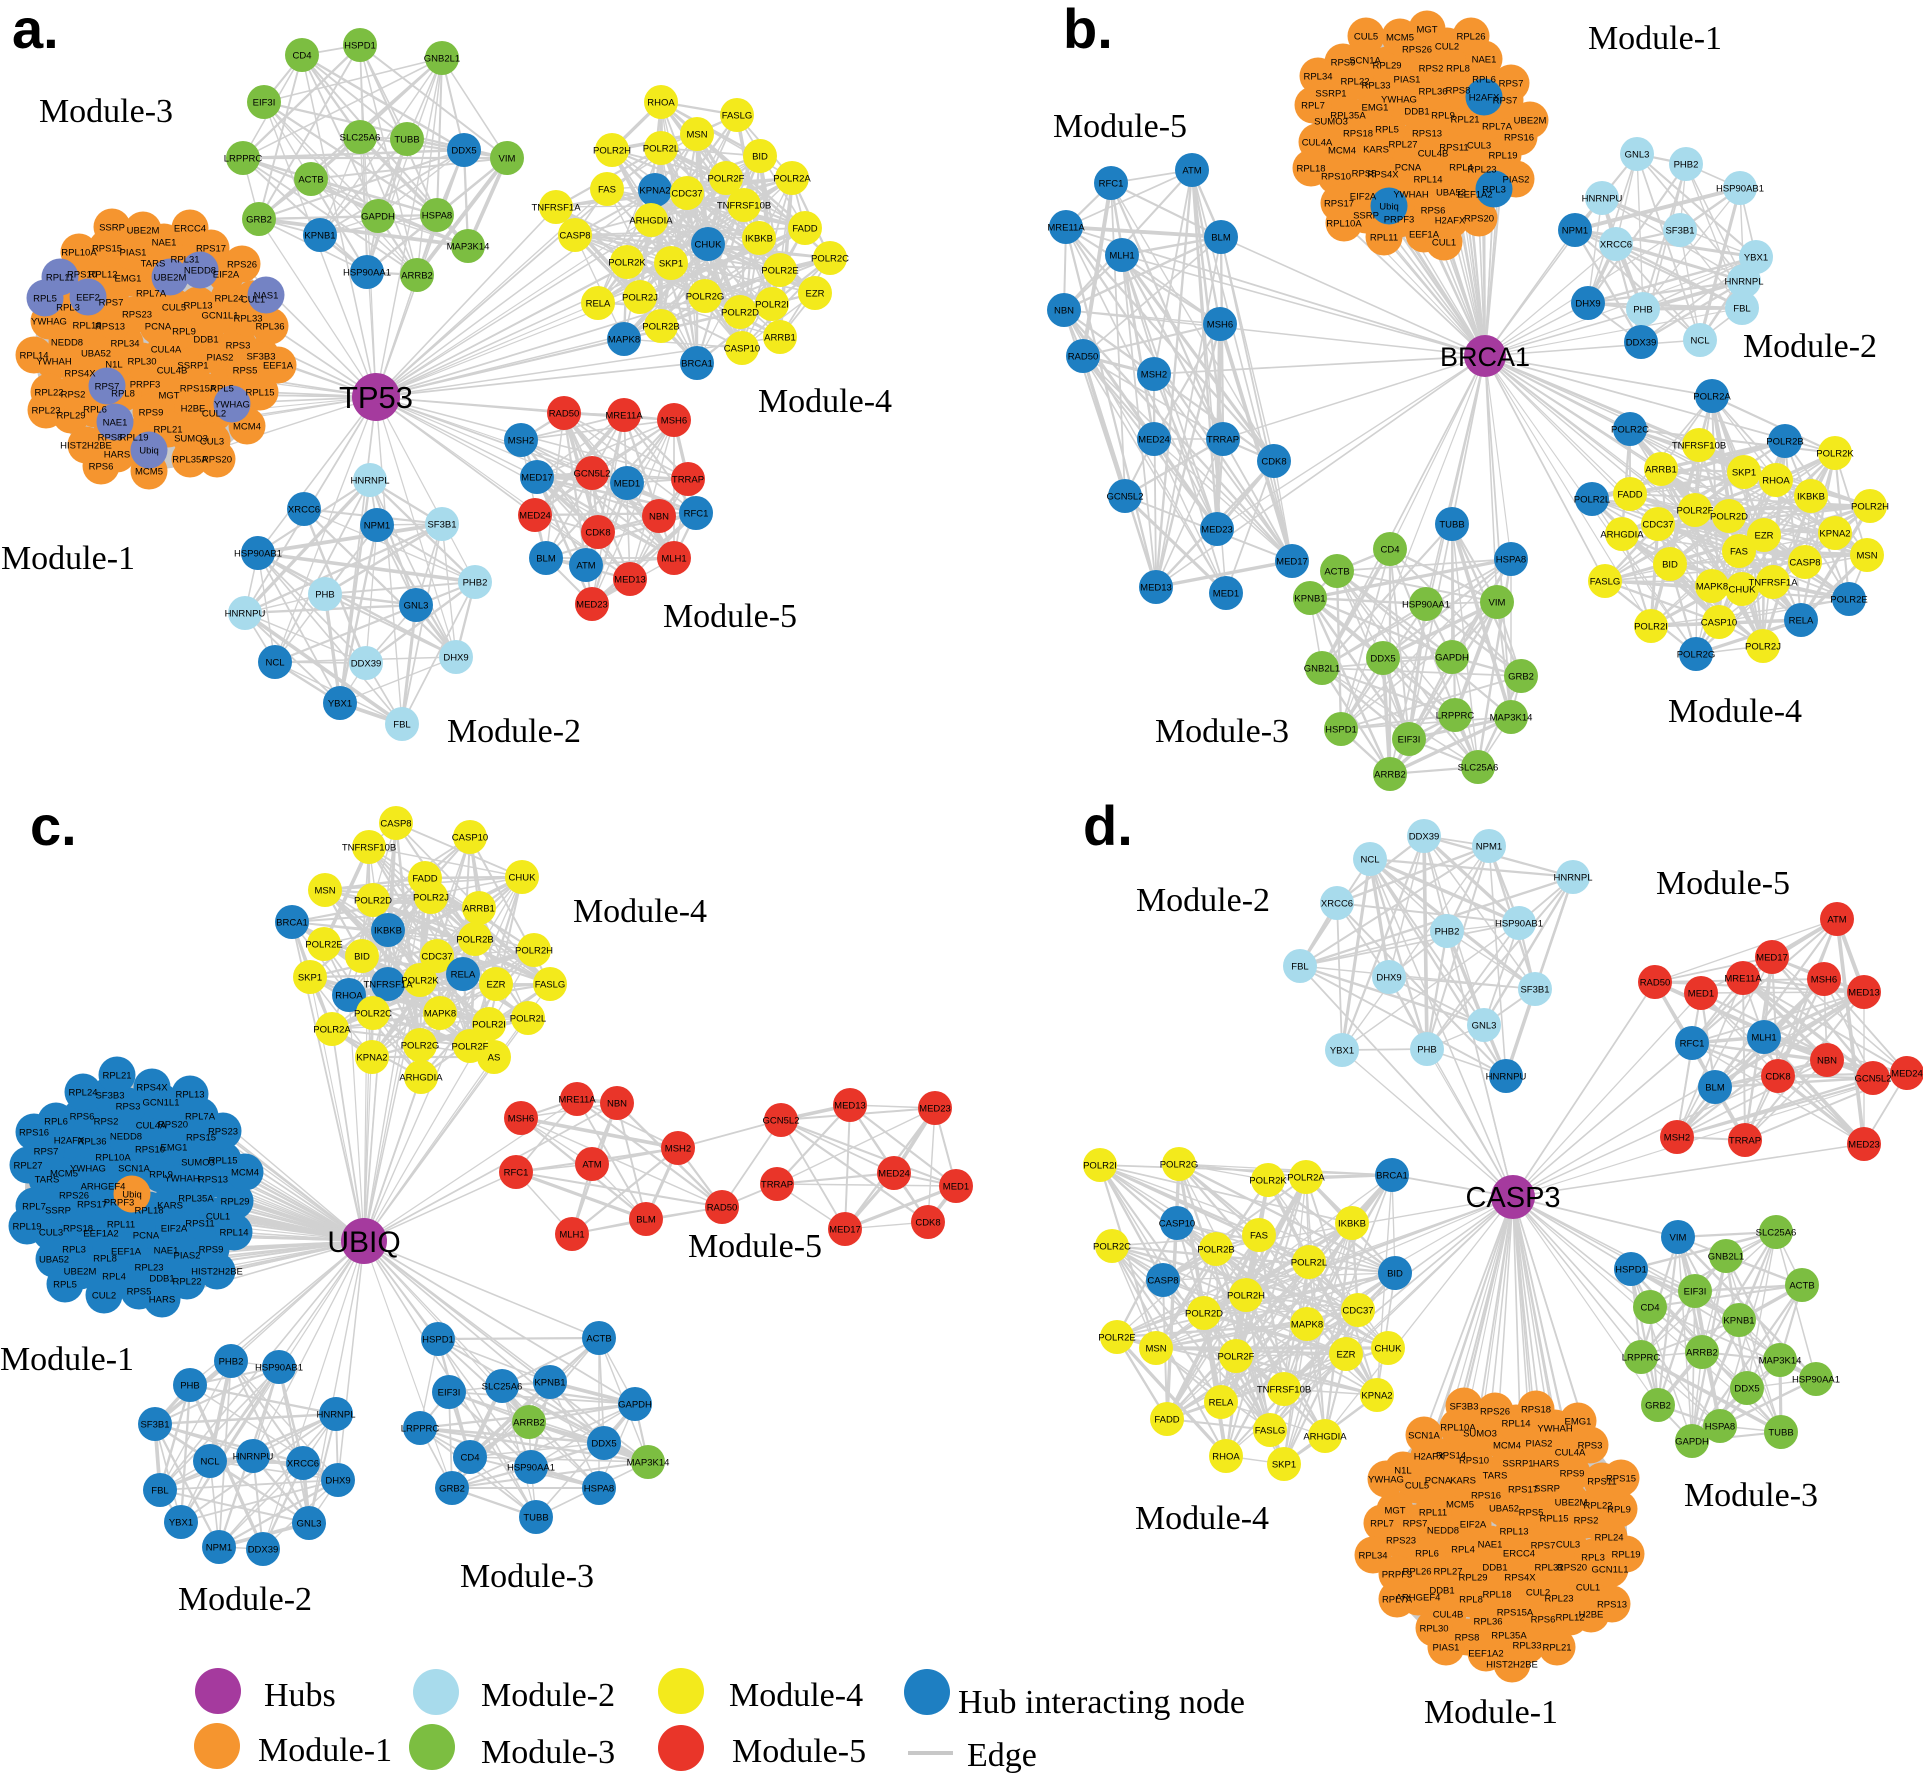 The height and width of the screenshot is (1775, 1923). I want to click on svg-text: NPM1, so click(377, 526).